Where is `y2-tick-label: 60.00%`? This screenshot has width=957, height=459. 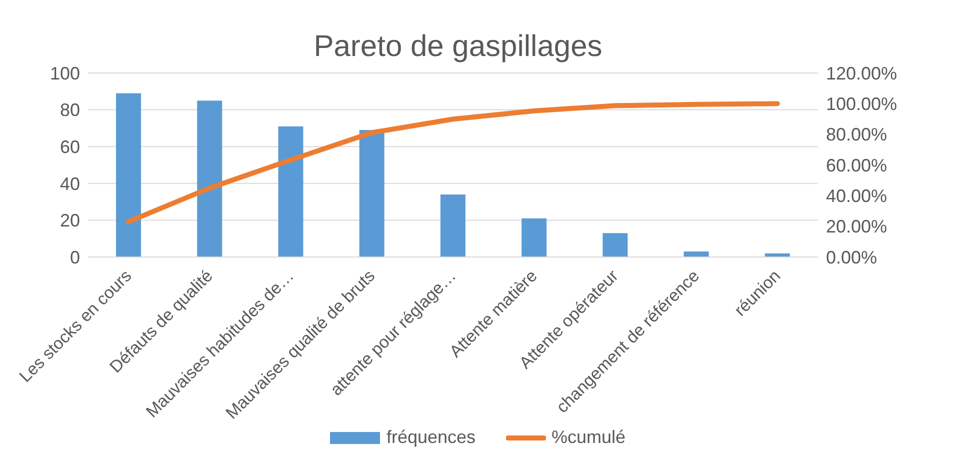 y2-tick-label: 60.00% is located at coordinates (857, 165).